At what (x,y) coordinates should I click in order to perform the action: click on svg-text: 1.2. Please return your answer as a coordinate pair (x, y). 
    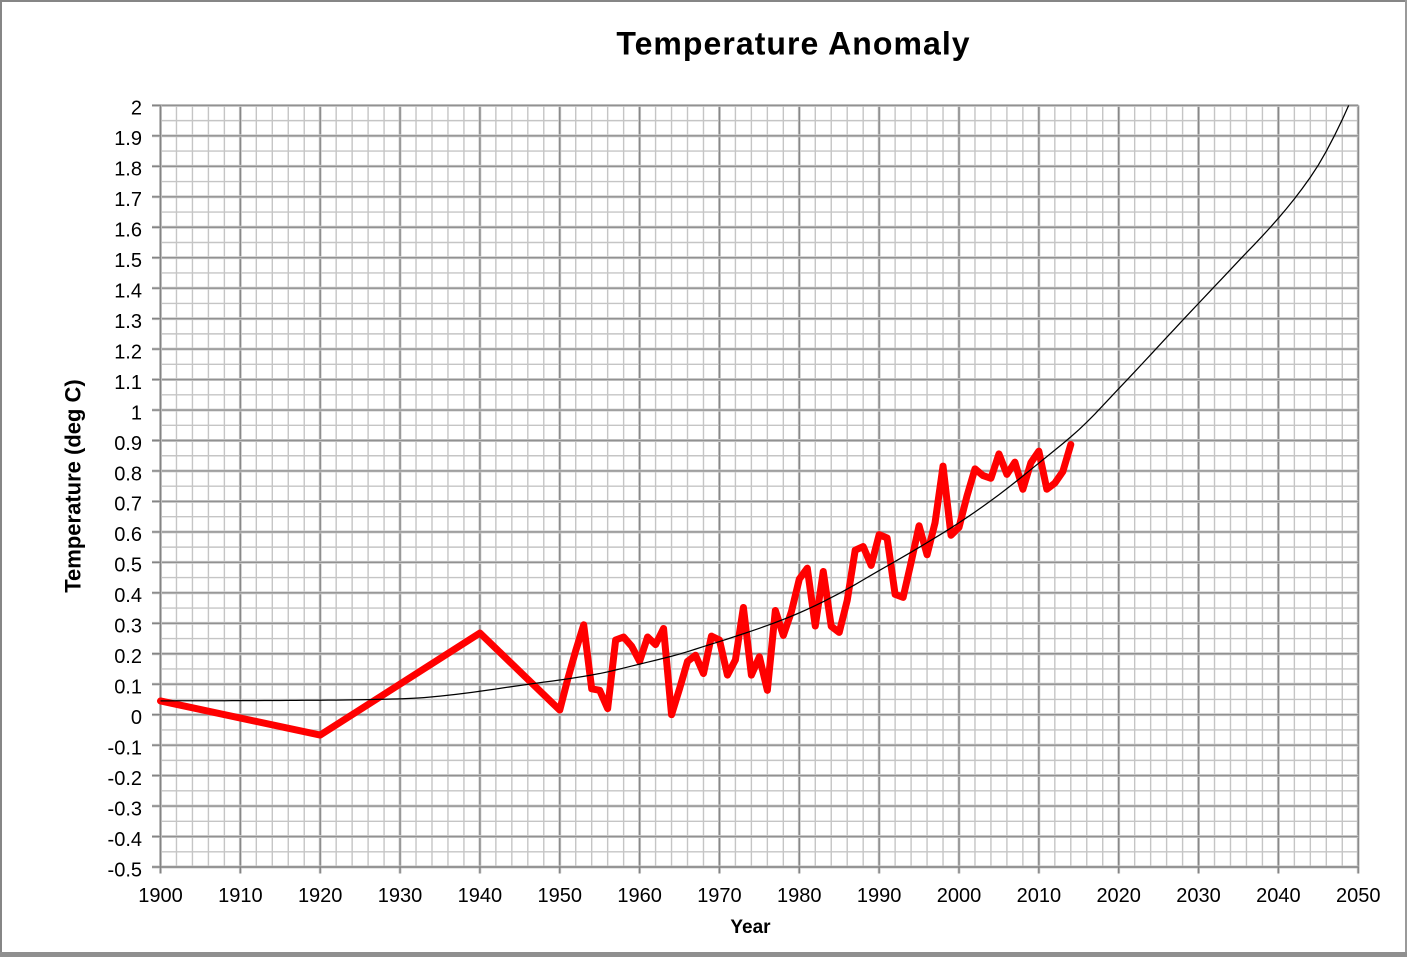
    Looking at the image, I should click on (128, 352).